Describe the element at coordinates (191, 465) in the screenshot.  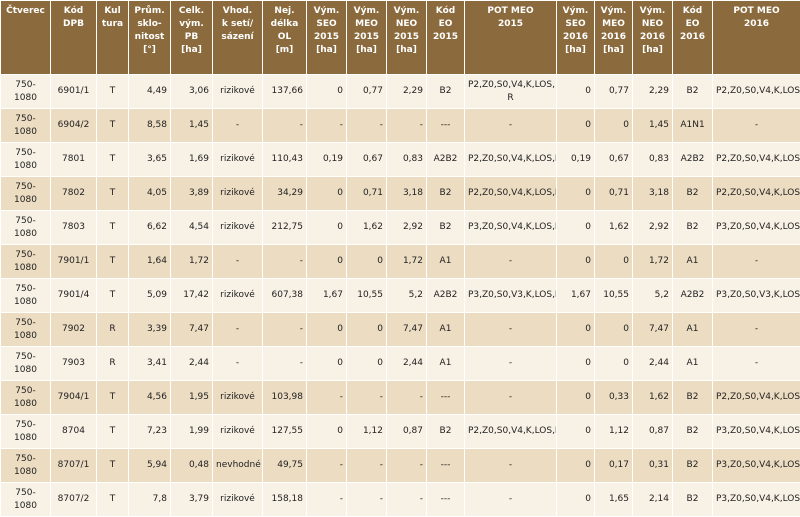
I see `table-cell: 0,48` at that location.